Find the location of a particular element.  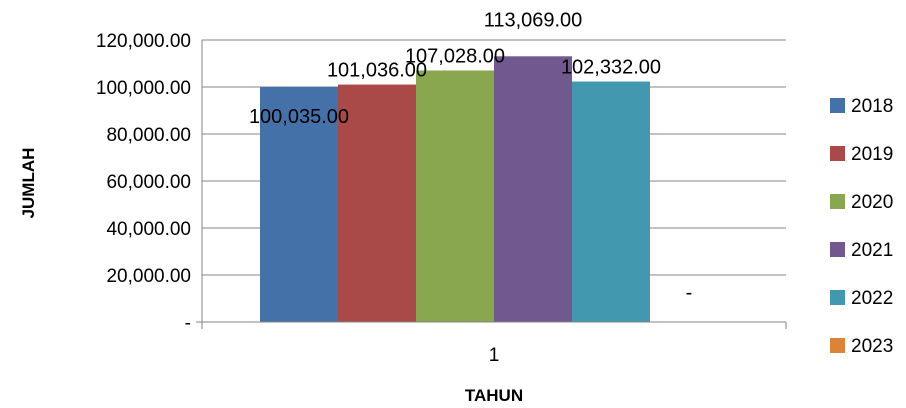

x-tick-labels: 1 is located at coordinates (494, 355).